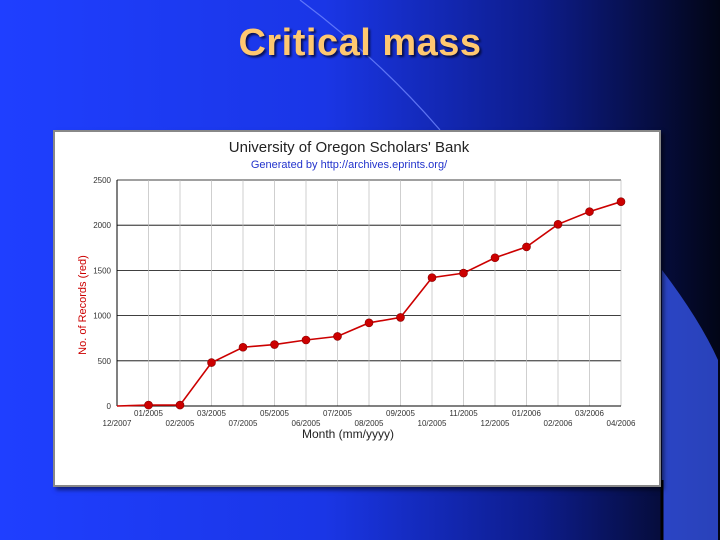  What do you see at coordinates (102, 316) in the screenshot?
I see `y-tick-label: 1000` at bounding box center [102, 316].